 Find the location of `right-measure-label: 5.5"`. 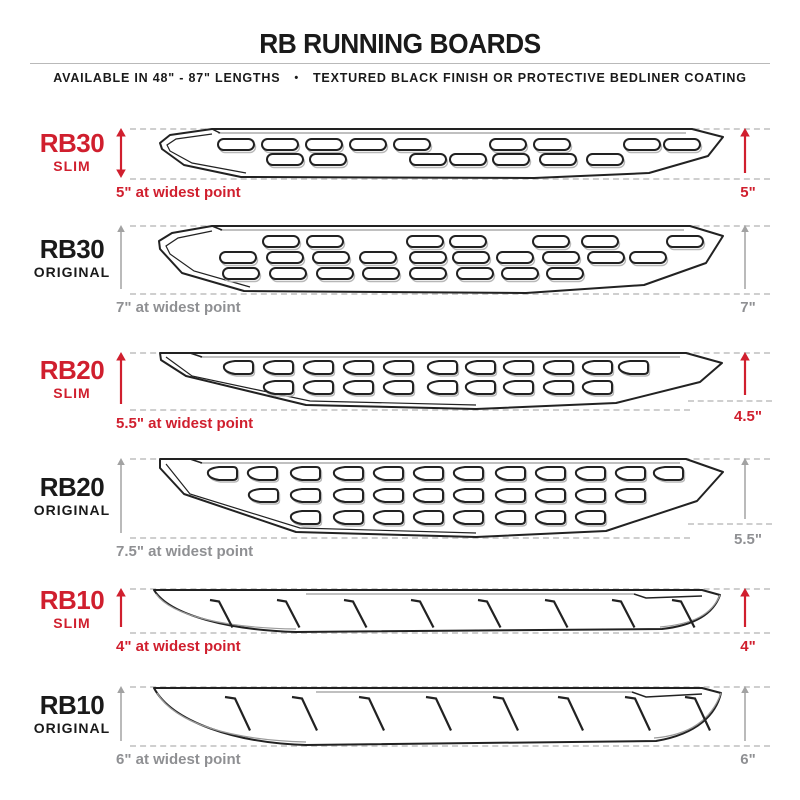

right-measure-label: 5.5" is located at coordinates (748, 539).